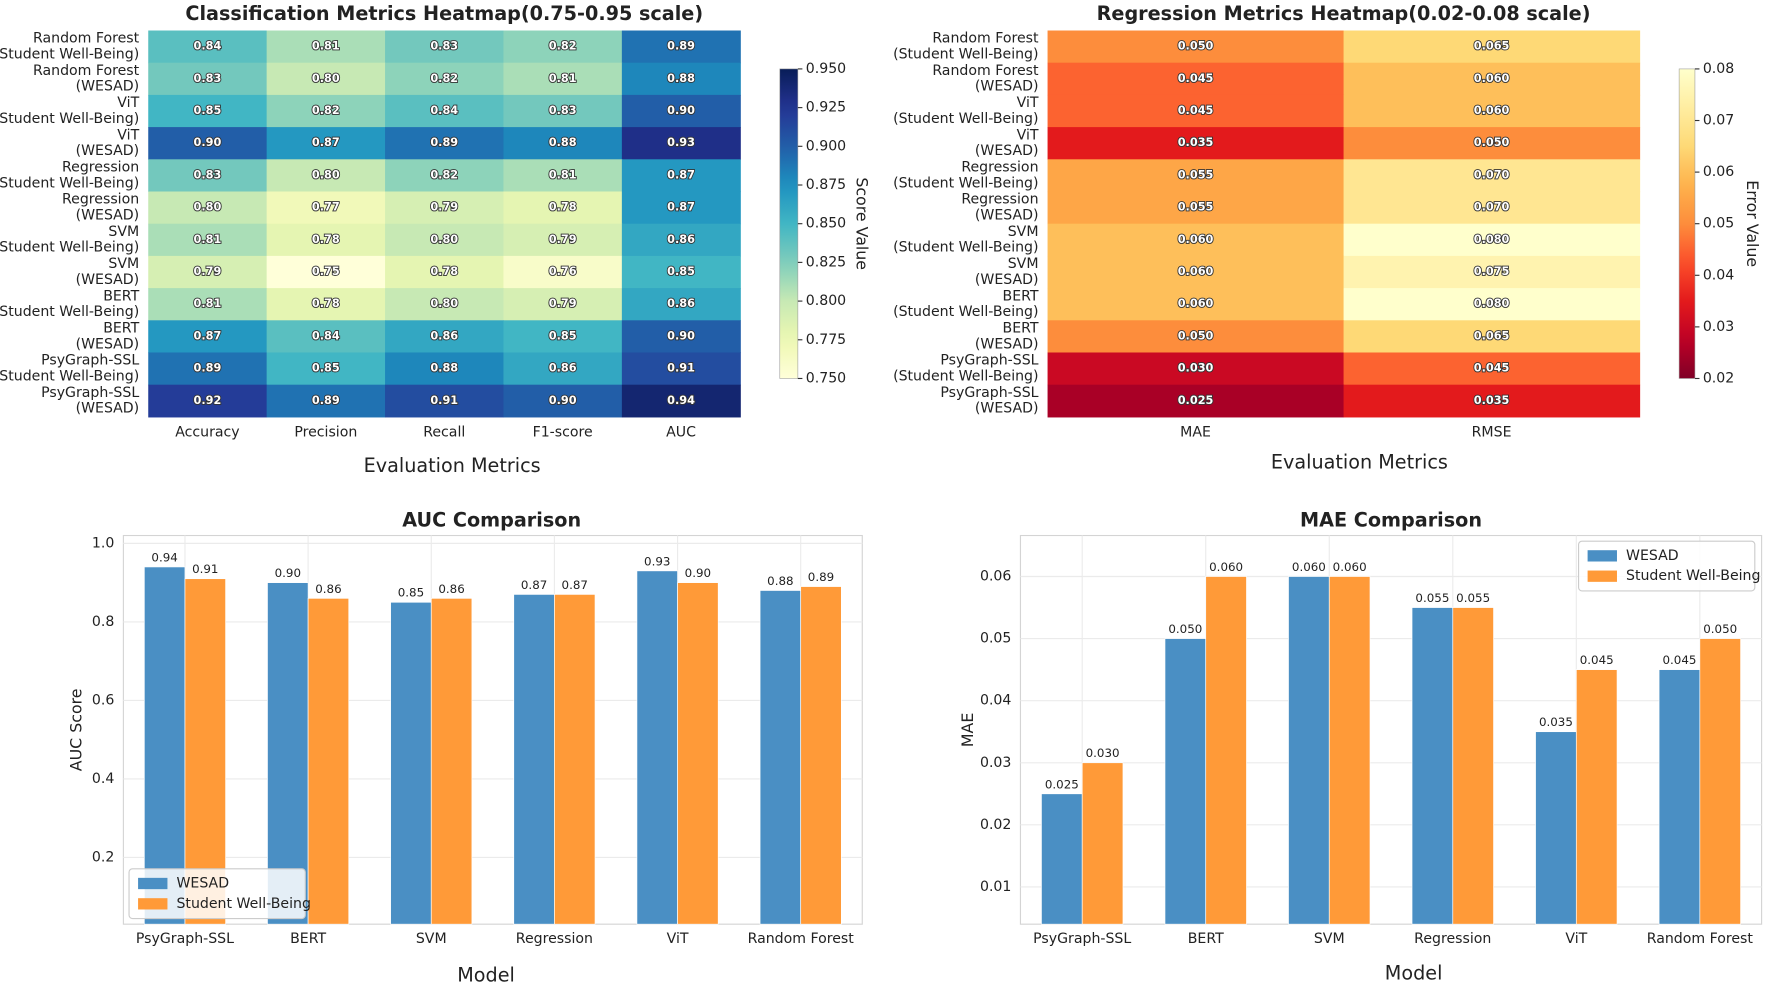 This screenshot has width=1772, height=1001. I want to click on row-label: ViT (WESAD), so click(108, 143).